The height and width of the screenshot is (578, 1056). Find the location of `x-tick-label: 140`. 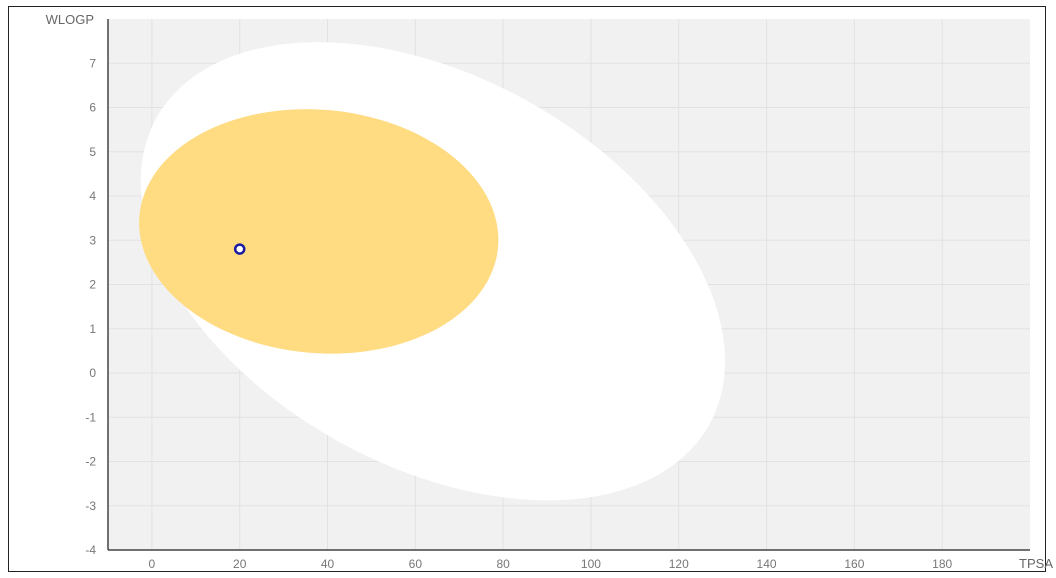

x-tick-label: 140 is located at coordinates (767, 564).